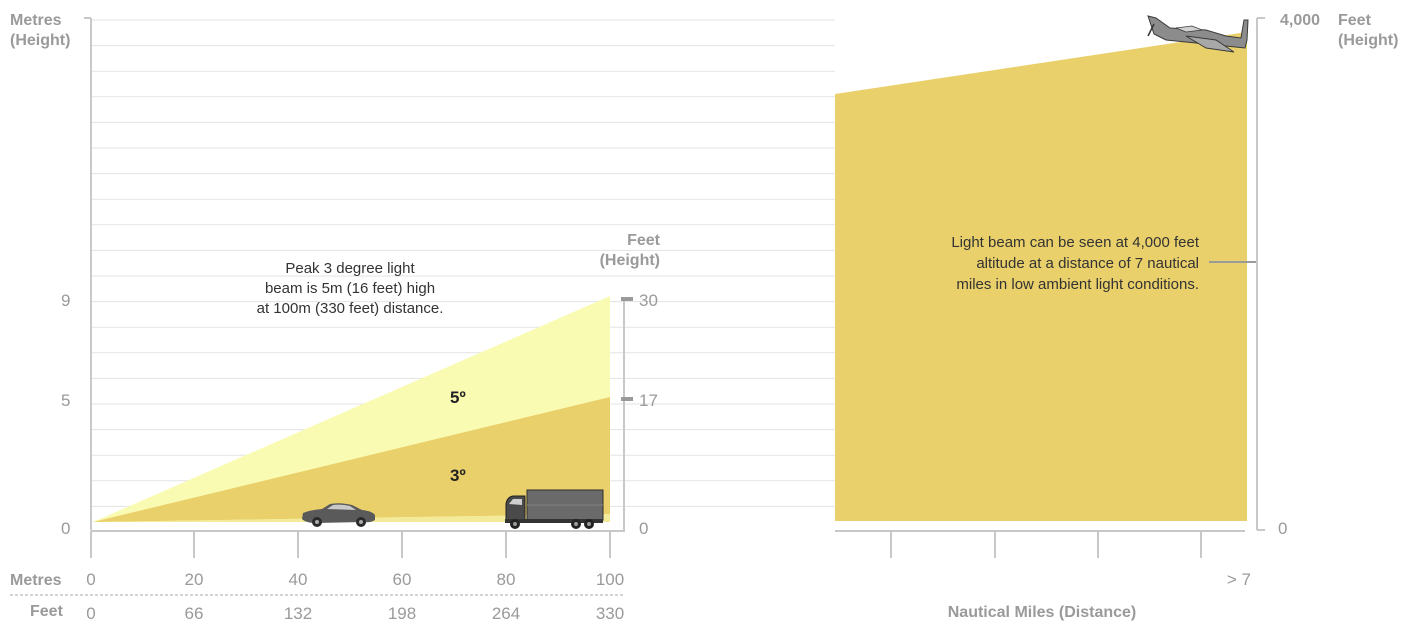 The height and width of the screenshot is (624, 1416). What do you see at coordinates (648, 400) in the screenshot?
I see `feet-tick-17: 17` at bounding box center [648, 400].